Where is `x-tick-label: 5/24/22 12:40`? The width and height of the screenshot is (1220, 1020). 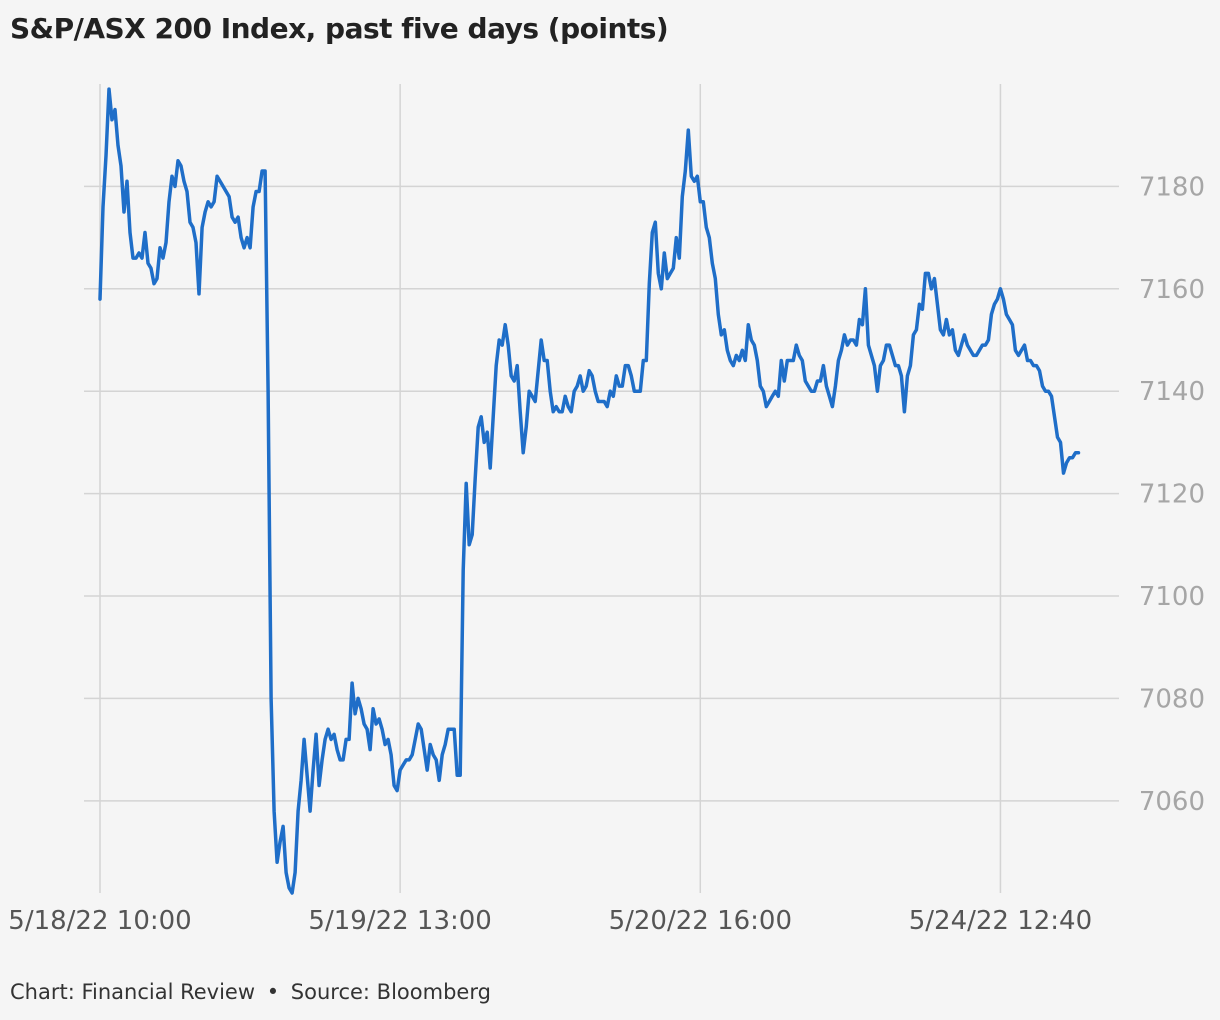
x-tick-label: 5/24/22 12:40 is located at coordinates (1000, 921).